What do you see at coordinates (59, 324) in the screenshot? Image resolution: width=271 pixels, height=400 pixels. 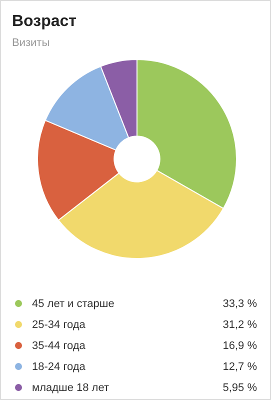 I see `legend-label: 25-34 года` at bounding box center [59, 324].